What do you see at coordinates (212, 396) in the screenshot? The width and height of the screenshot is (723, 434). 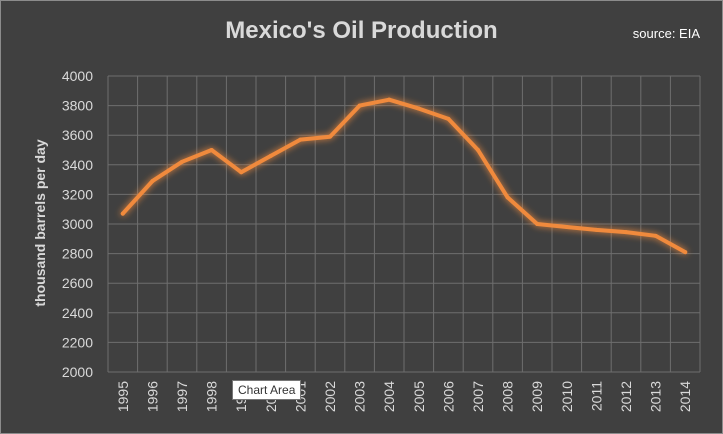 I see `x-tick-label: 1998` at bounding box center [212, 396].